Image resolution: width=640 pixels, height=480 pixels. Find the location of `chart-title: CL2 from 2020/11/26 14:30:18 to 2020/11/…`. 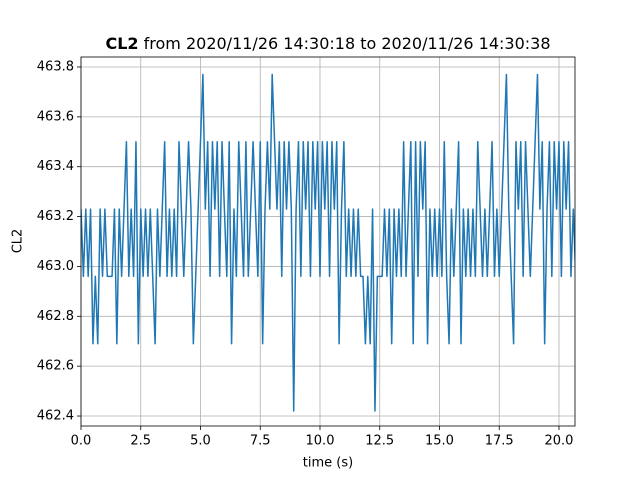

chart-title: CL2 from 2020/11/26 14:30:18 to 2020/11/… is located at coordinates (327, 43).